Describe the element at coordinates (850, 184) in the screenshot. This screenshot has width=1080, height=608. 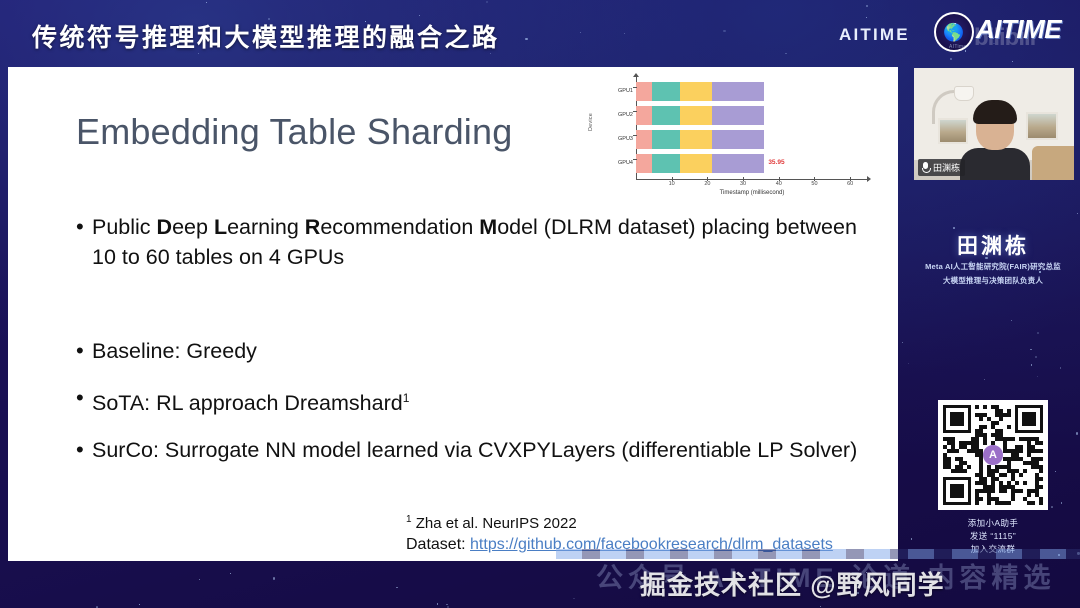
I see `chart-x-tick-label: 60` at that location.